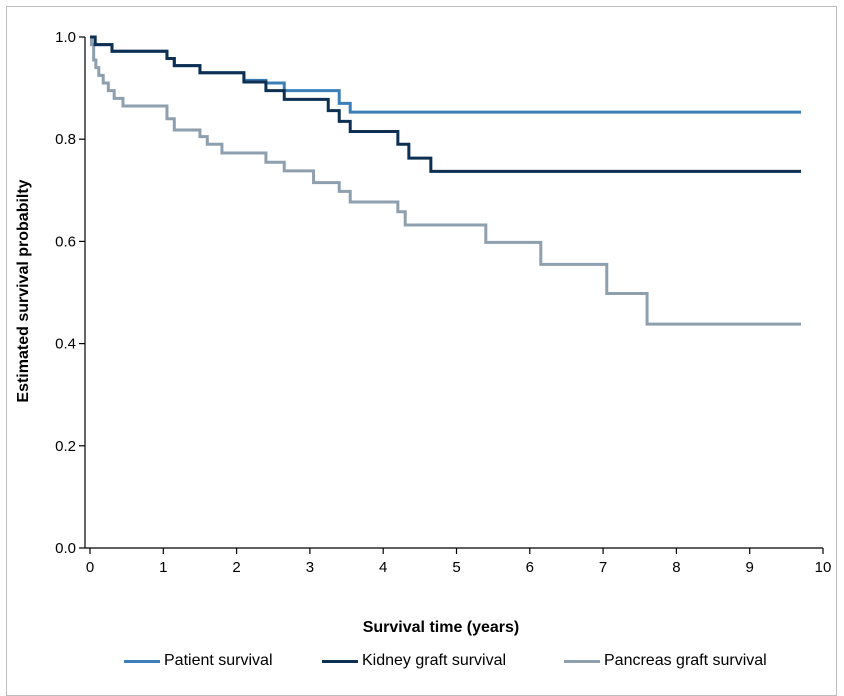 This screenshot has height=696, width=844. Describe the element at coordinates (434, 660) in the screenshot. I see `legend-label-1: Kidney graft survival` at that location.